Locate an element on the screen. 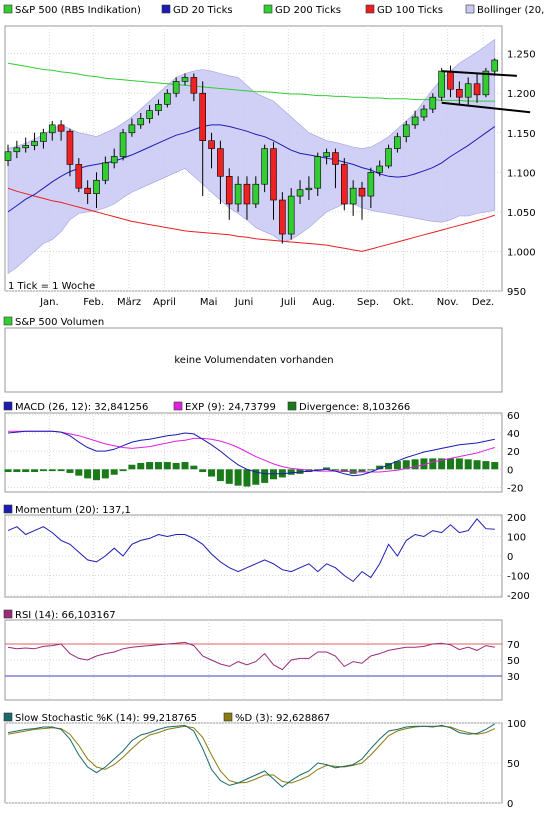 The height and width of the screenshot is (827, 545). momentum-plot-area is located at coordinates (253, 556).